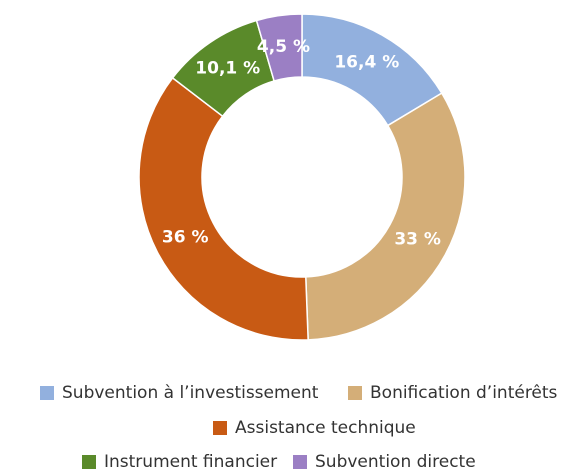 The image size is (585, 472). I want to click on value-label: 4,5 %, so click(283, 47).